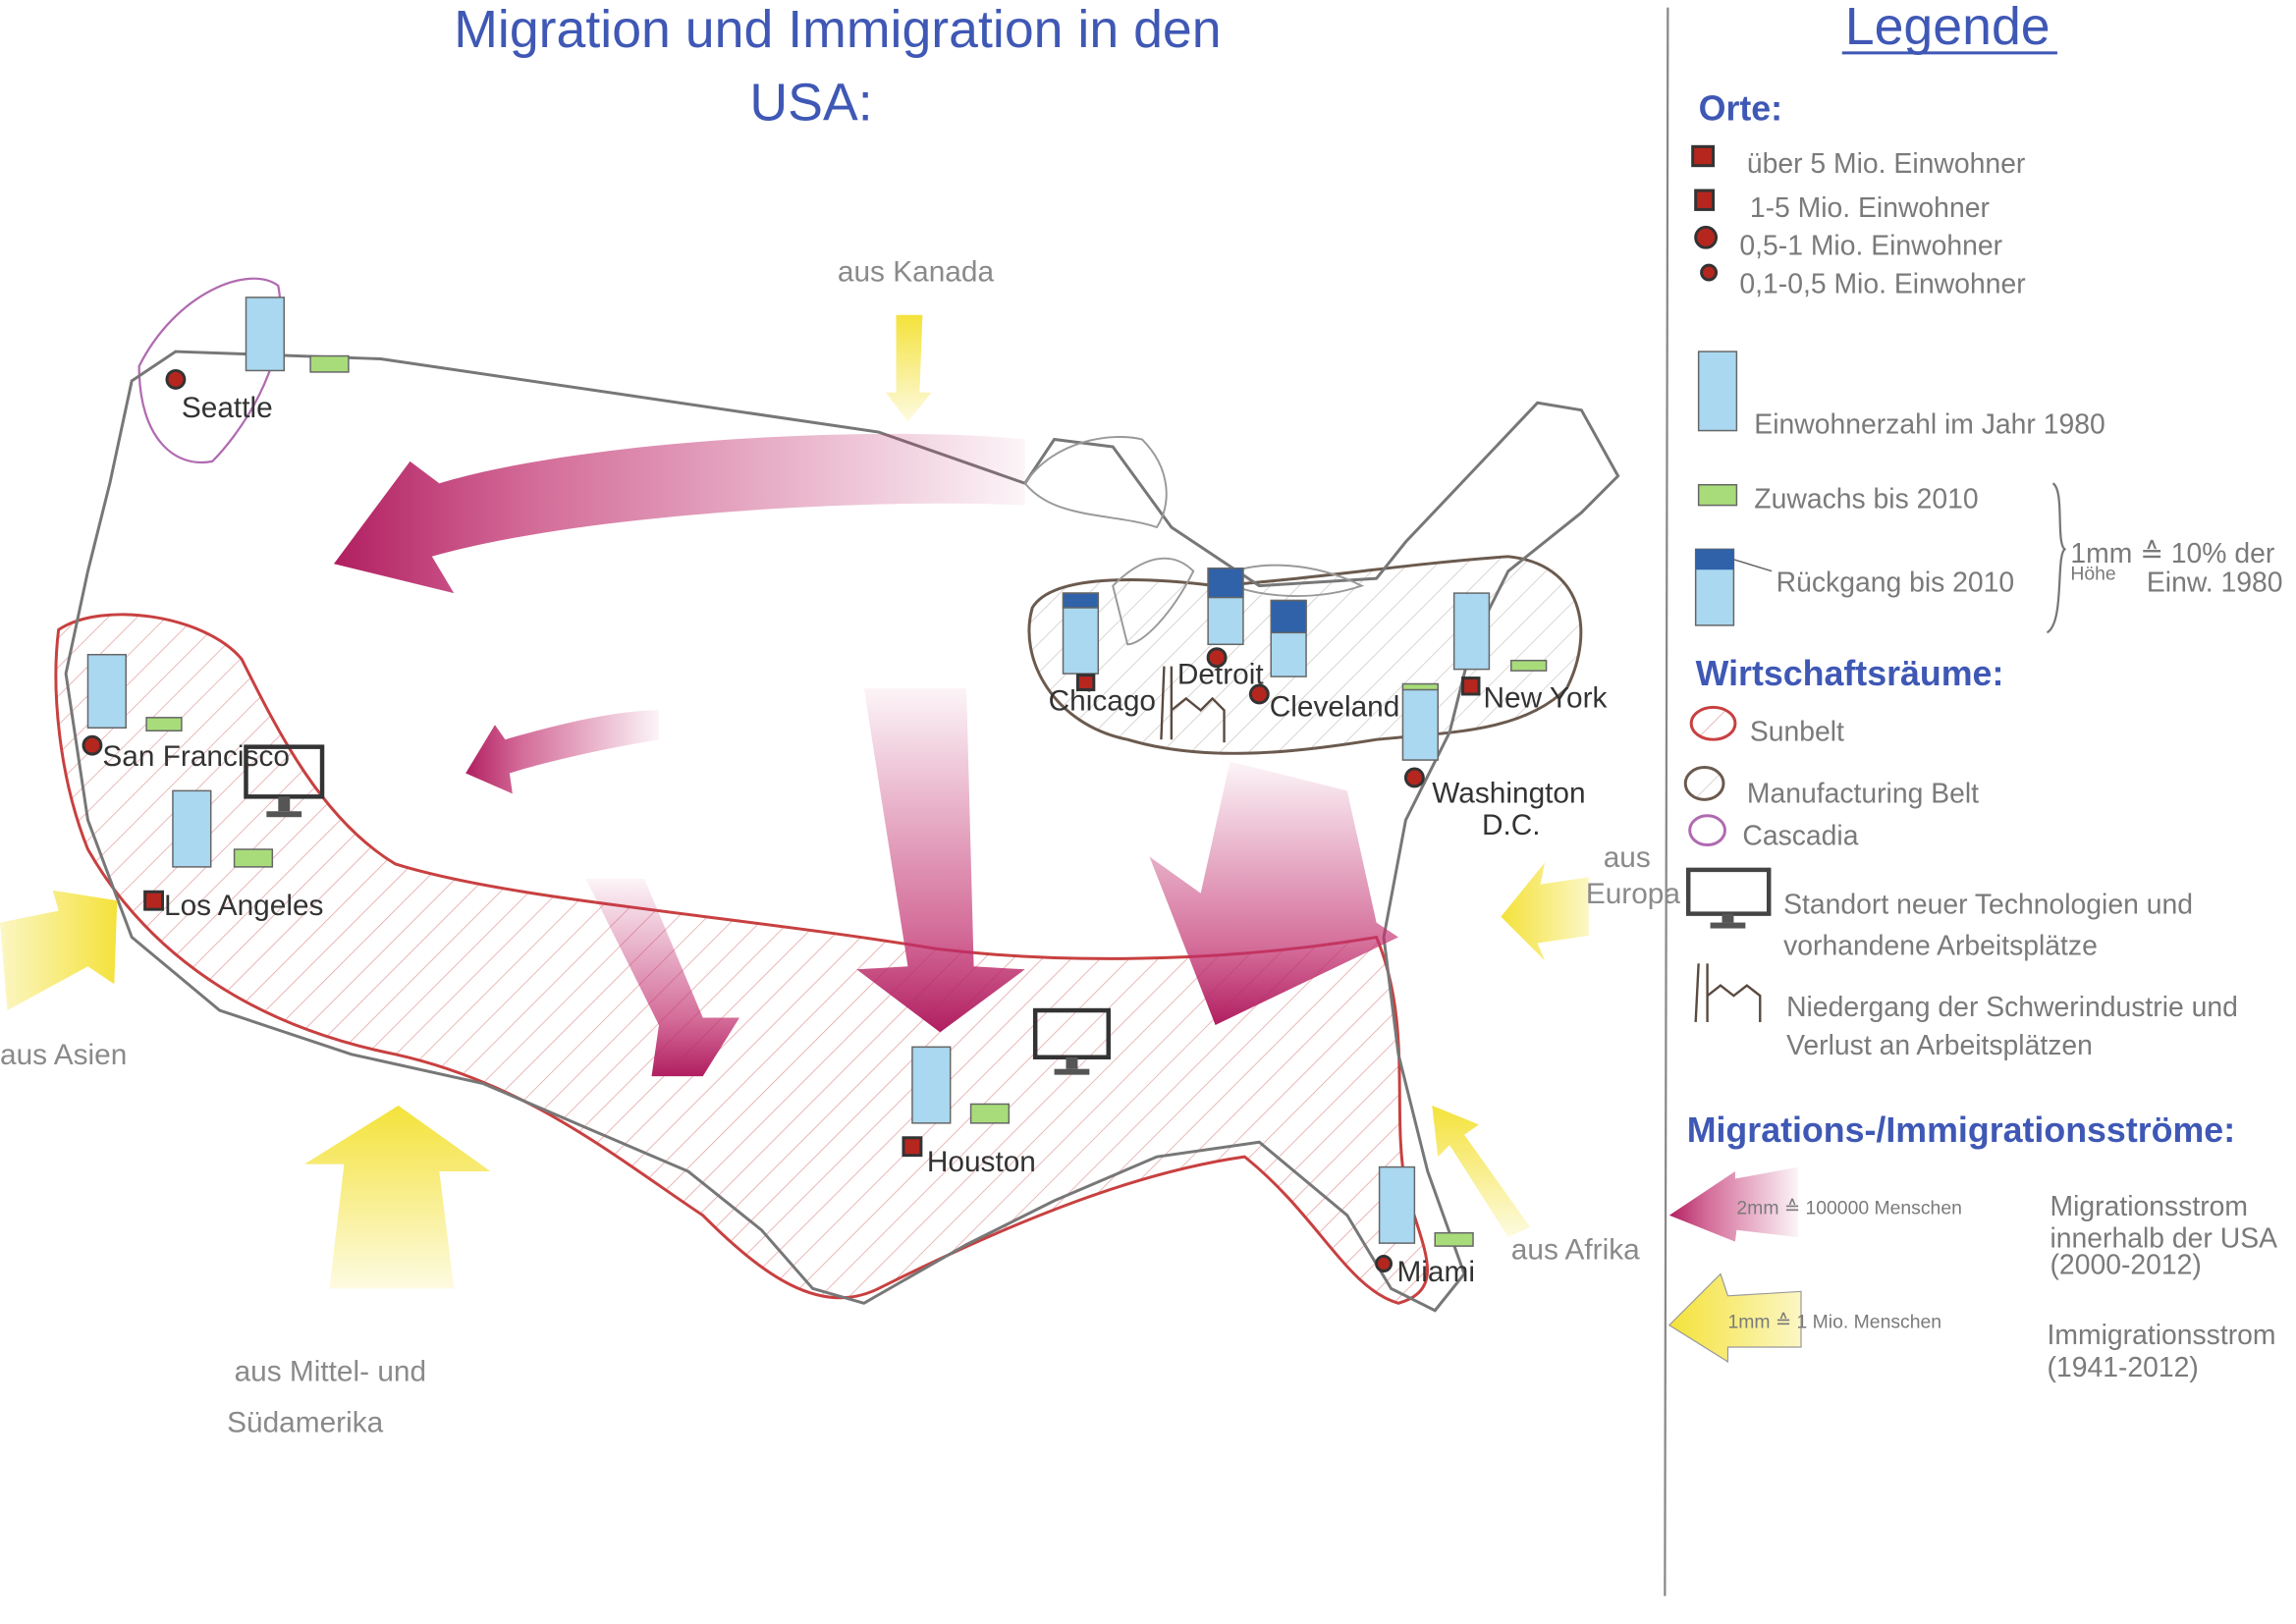 This screenshot has height=1624, width=2296. I want to click on label-aus-afrika: aus Afrika, so click(1575, 1250).